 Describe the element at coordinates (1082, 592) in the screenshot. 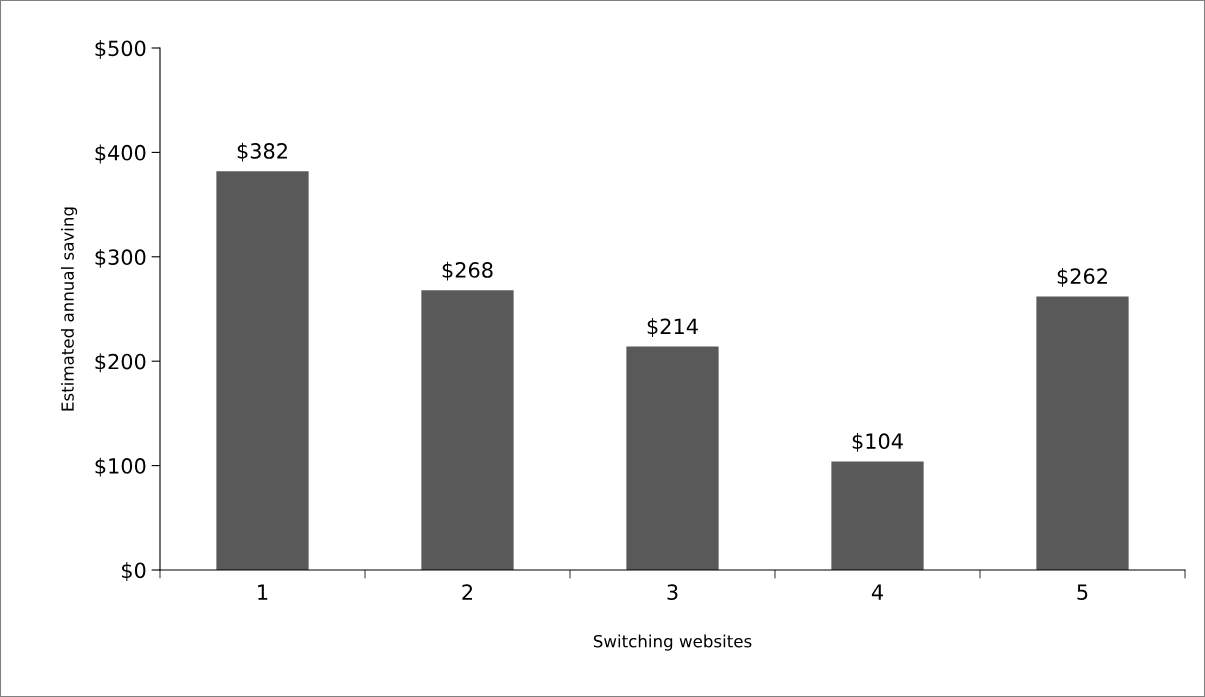

I see `x-tick-label: 5` at that location.